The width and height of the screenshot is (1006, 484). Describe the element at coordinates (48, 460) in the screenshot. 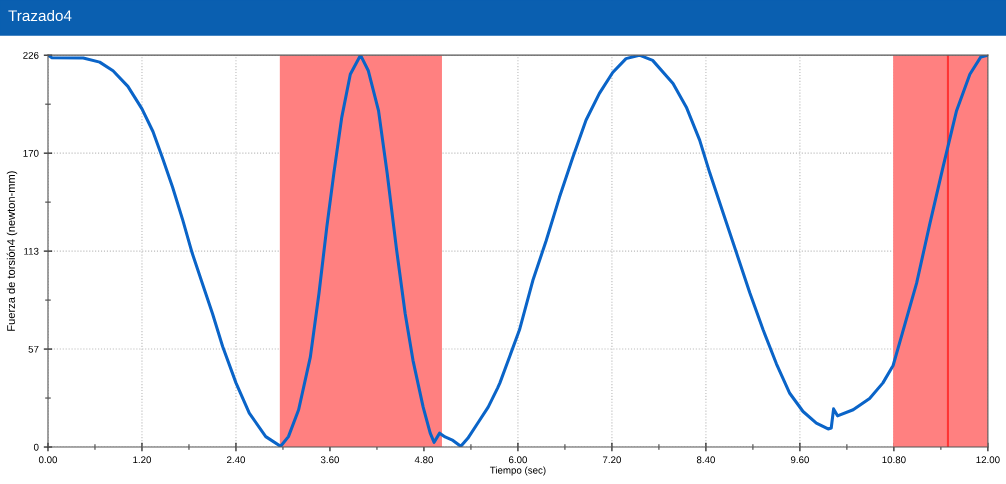

I see `x-tick-label: 0.00` at that location.